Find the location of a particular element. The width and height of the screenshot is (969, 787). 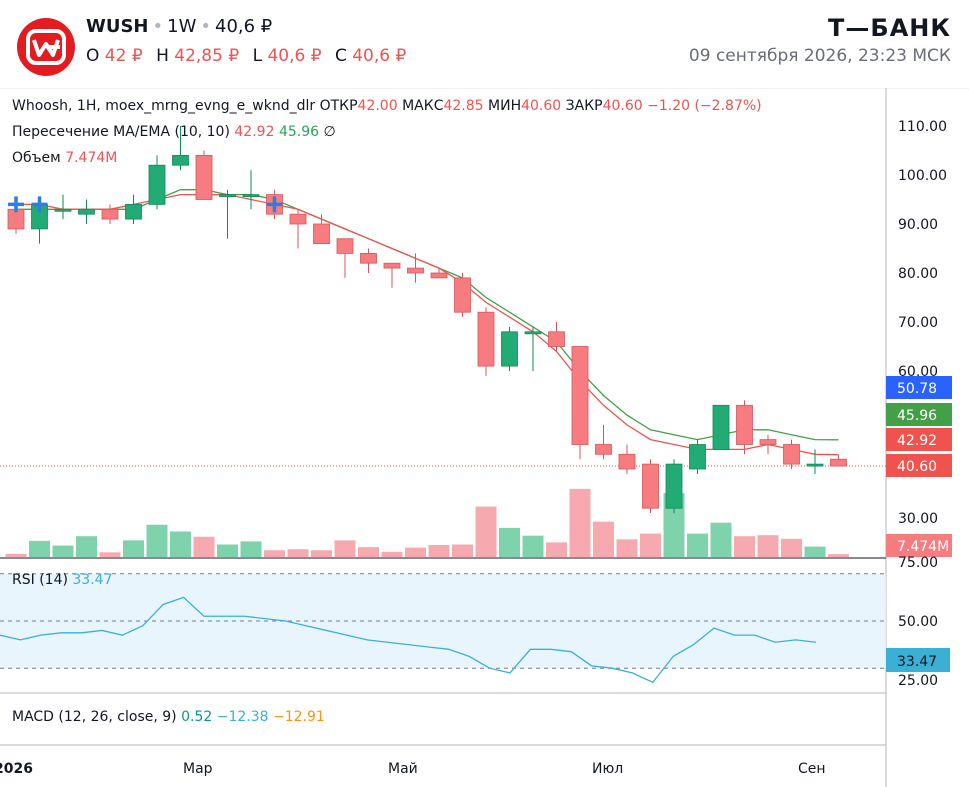

macd-signal-value: −12.91 is located at coordinates (298, 717).